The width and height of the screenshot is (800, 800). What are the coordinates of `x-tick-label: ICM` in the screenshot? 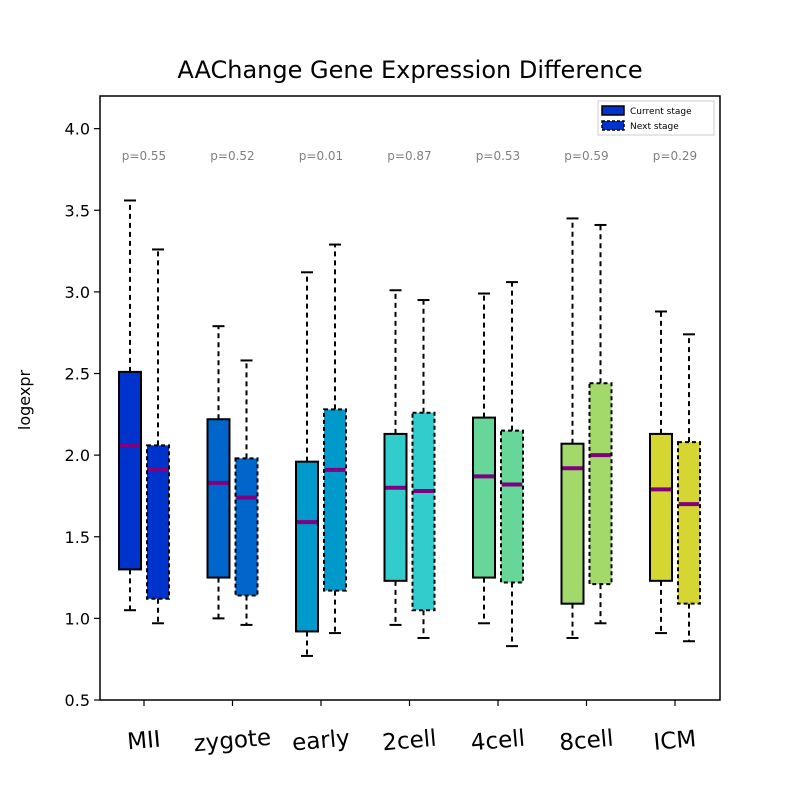 It's located at (675, 741).